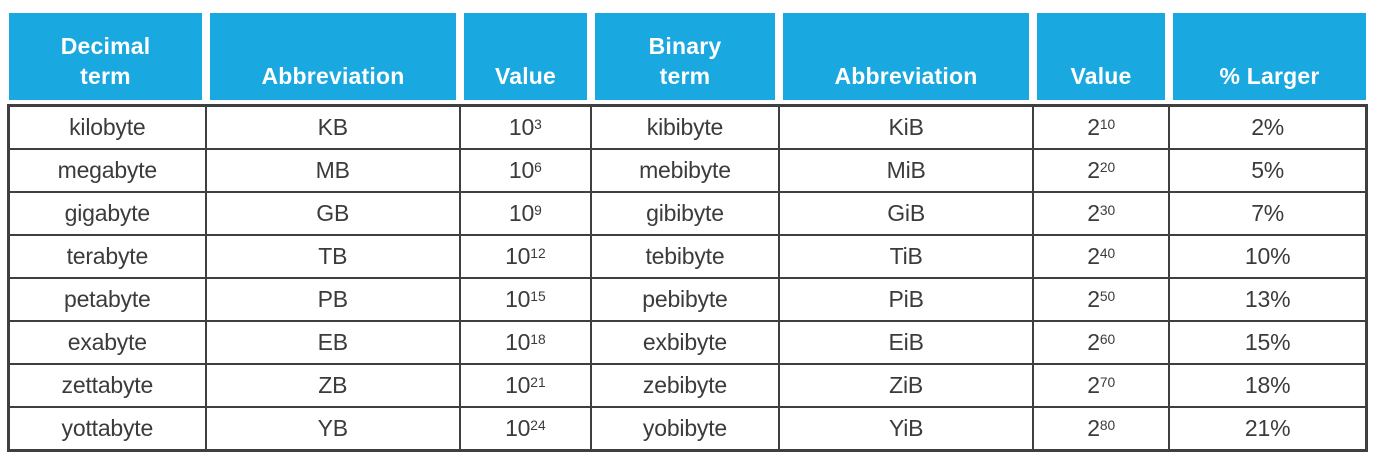 The height and width of the screenshot is (472, 1373). What do you see at coordinates (107, 170) in the screenshot?
I see `table-cell: megabyte` at bounding box center [107, 170].